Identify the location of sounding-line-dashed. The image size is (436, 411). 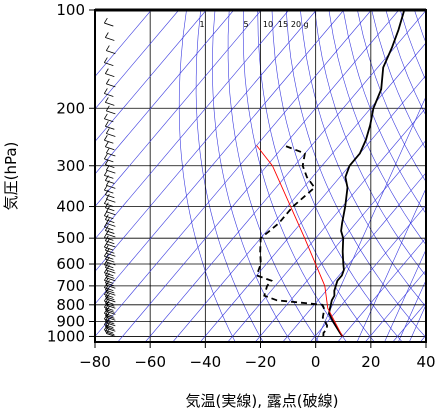
(292, 240).